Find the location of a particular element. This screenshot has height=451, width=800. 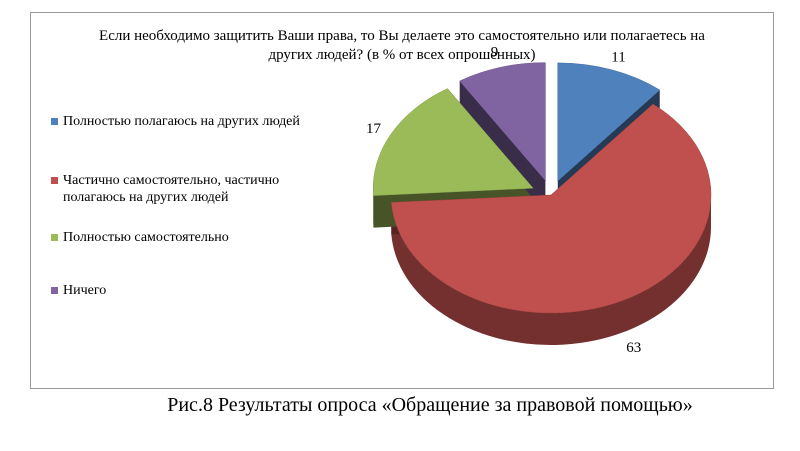

data-label-self: 17 is located at coordinates (374, 129).